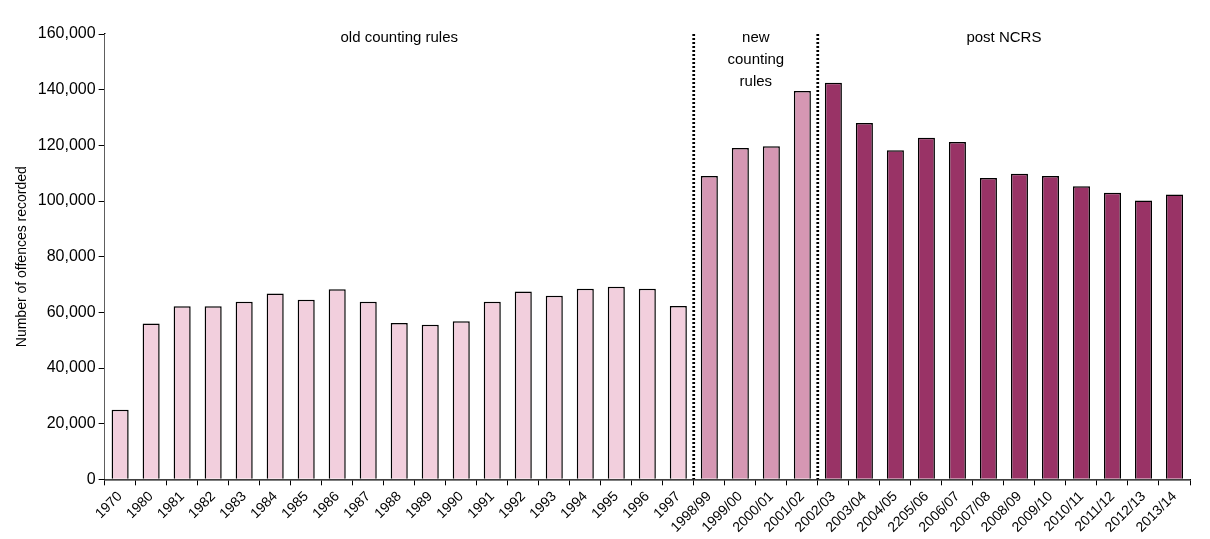  I want to click on y-tick-label: 160,000, so click(66, 33).